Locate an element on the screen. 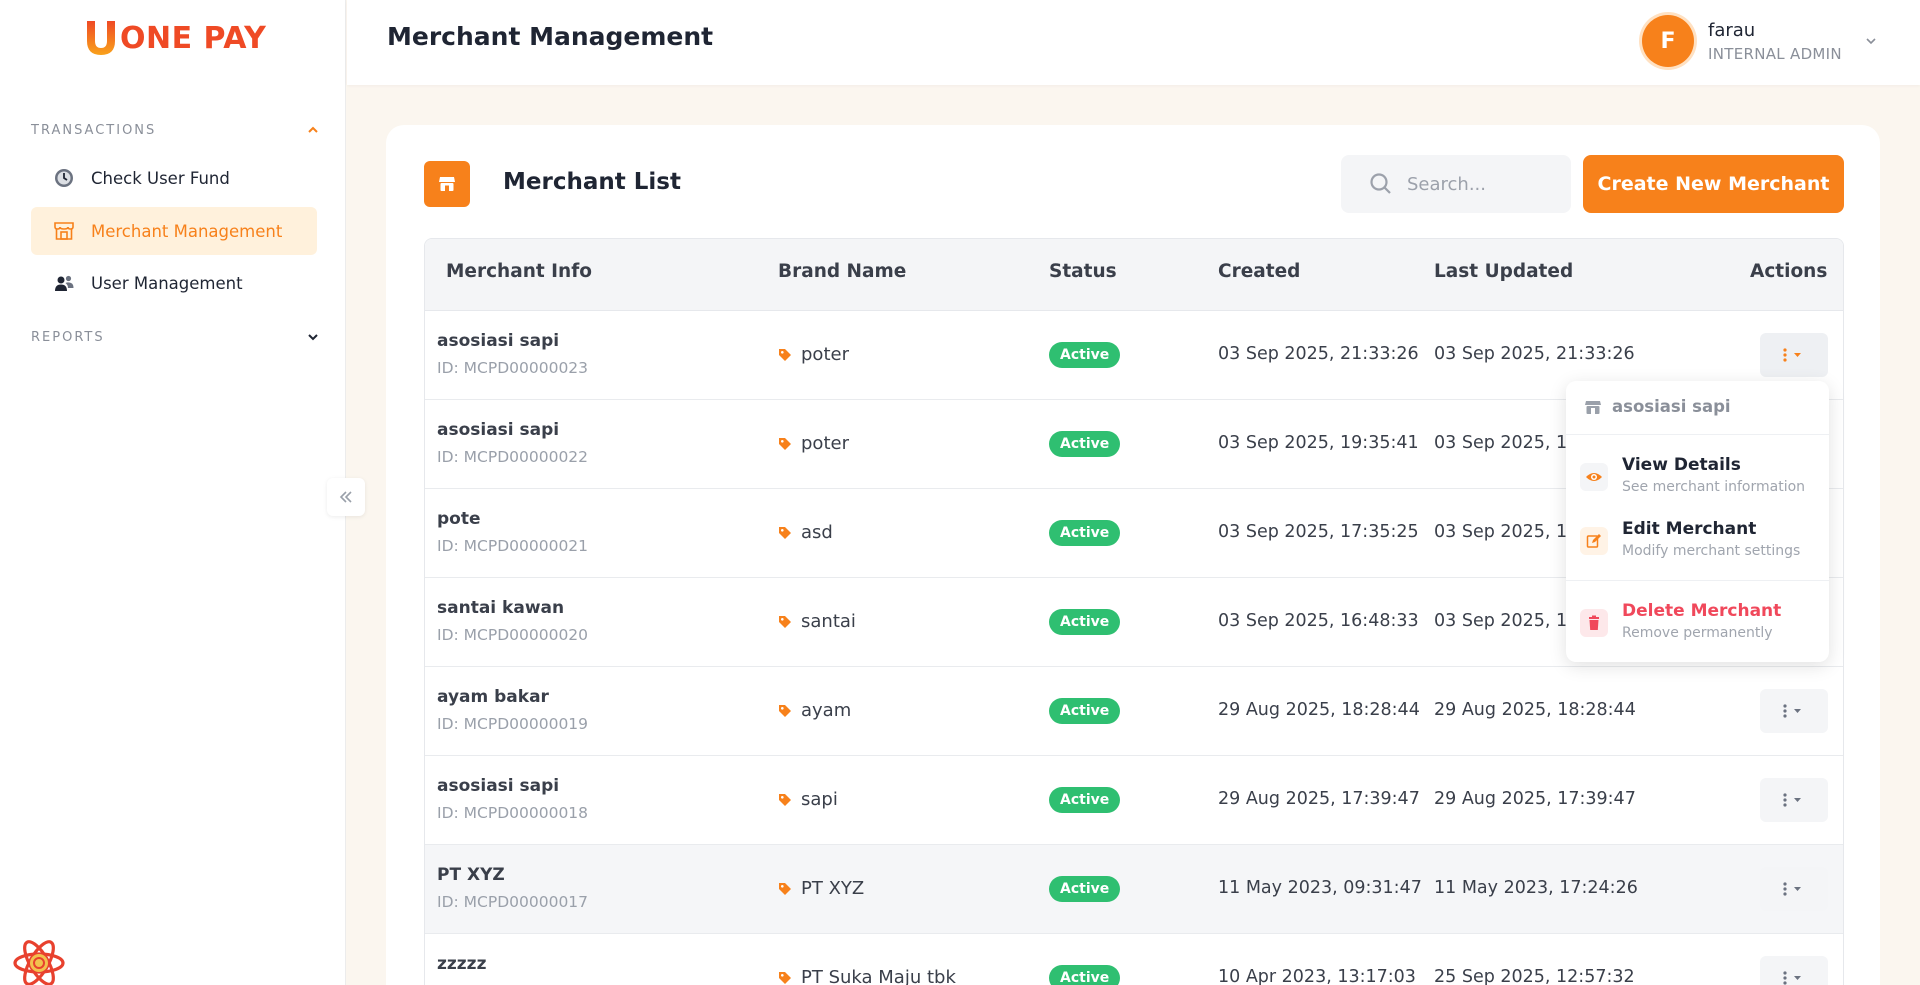 This screenshot has height=985, width=1920. menu-item-sub: See merchant information is located at coordinates (1714, 487).